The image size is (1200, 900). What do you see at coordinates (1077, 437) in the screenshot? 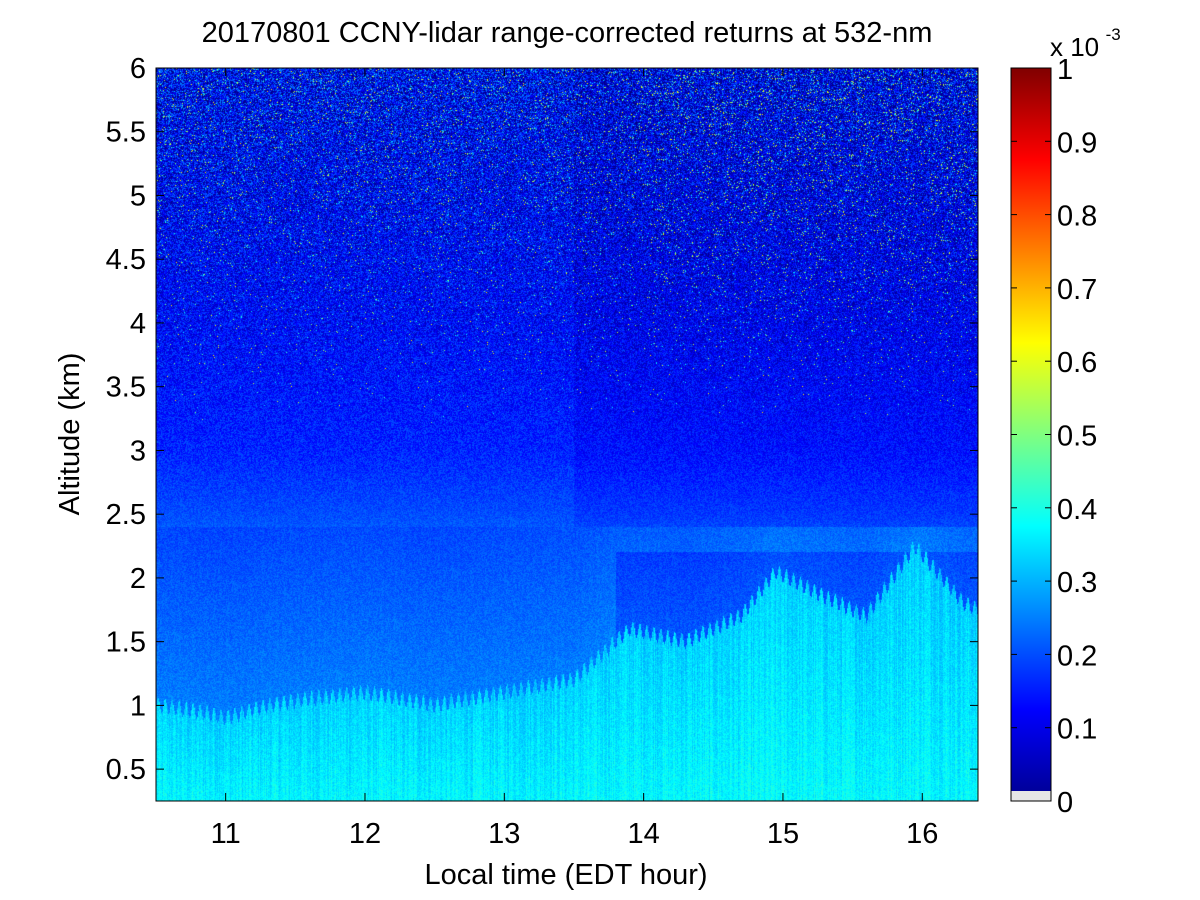
I see `colorbar-tick-label: 0.5` at bounding box center [1077, 437].